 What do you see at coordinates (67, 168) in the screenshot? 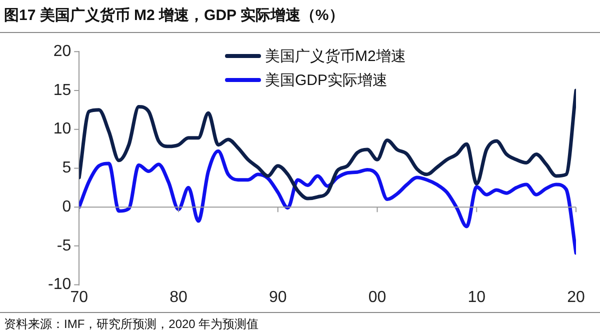
I see `y-tick-label: 5` at bounding box center [67, 168].